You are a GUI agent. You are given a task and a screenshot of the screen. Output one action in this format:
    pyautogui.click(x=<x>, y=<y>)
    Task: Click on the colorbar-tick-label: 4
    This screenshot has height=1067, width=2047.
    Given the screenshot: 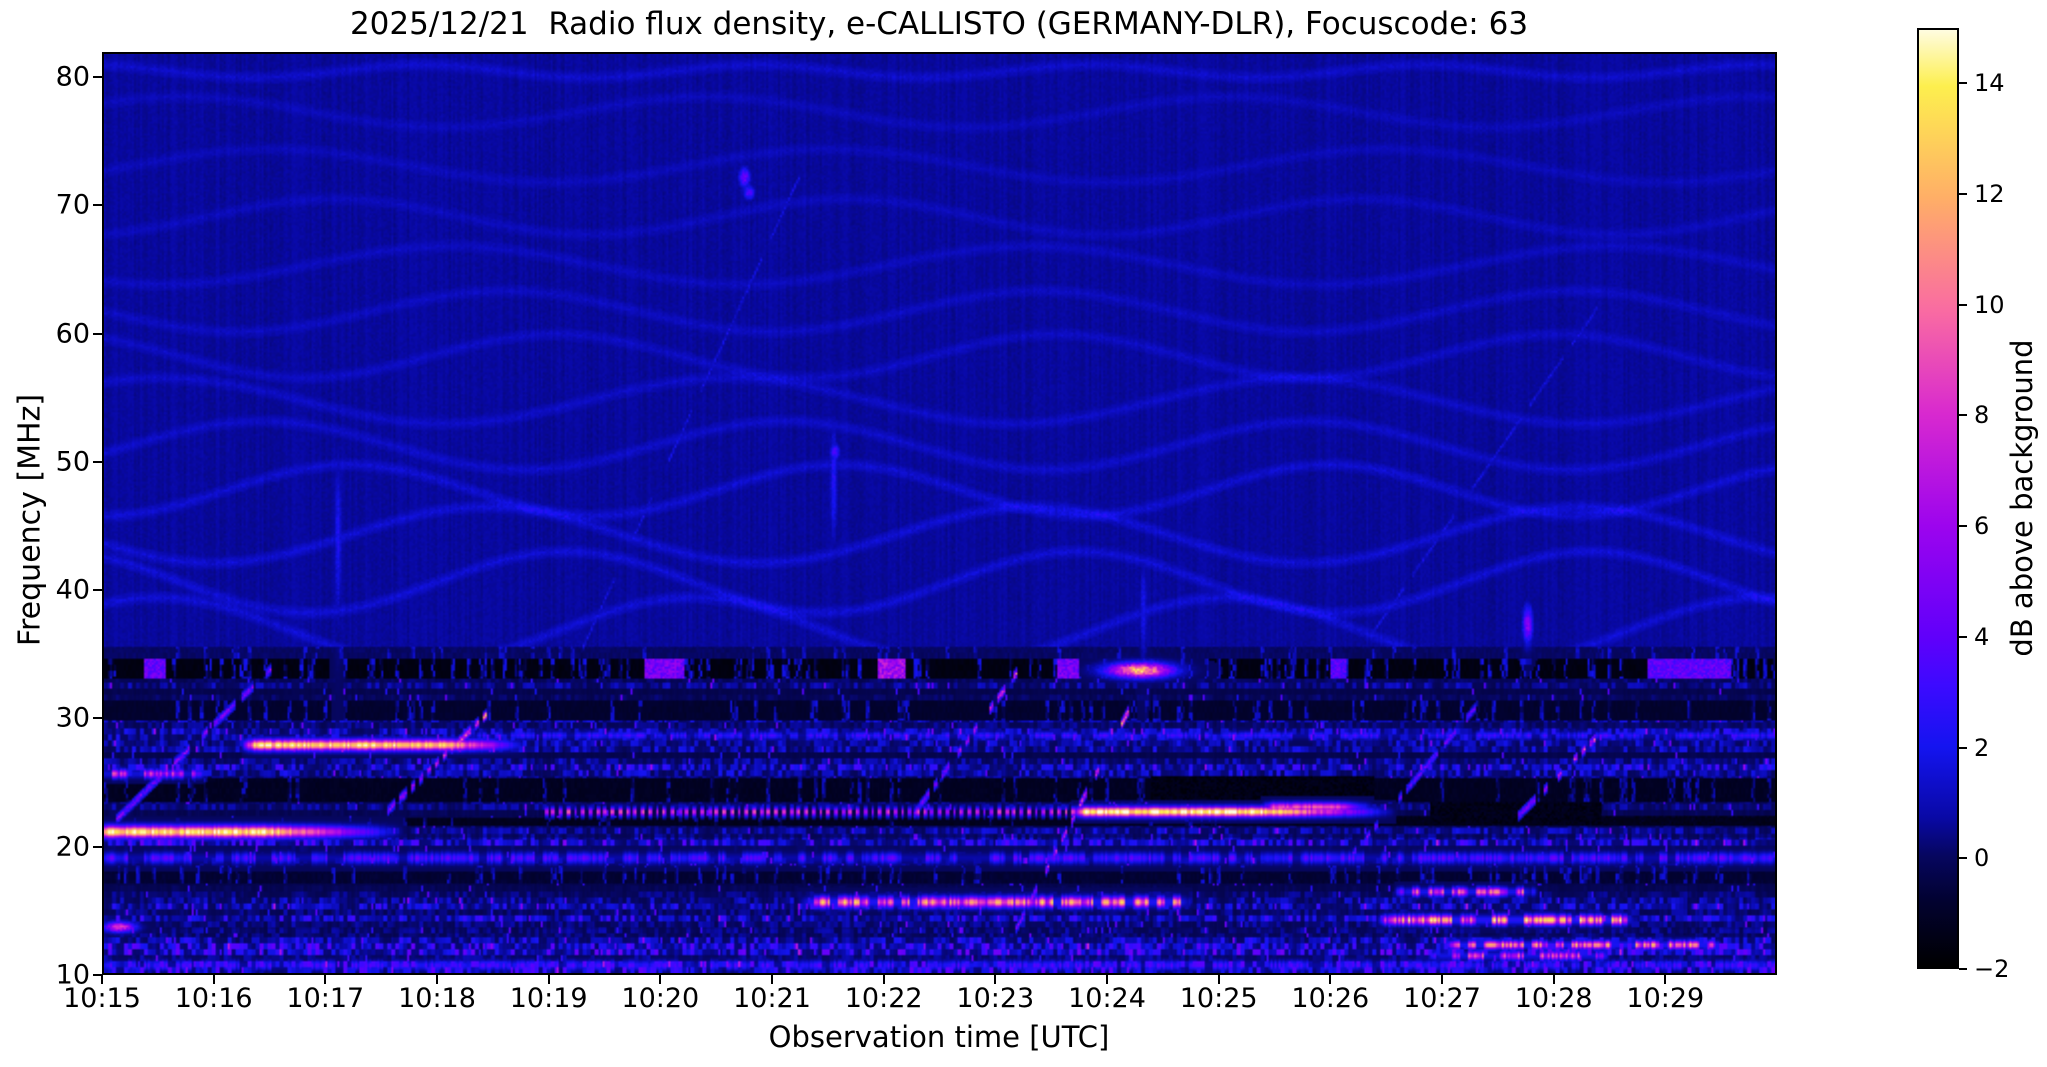 What is the action you would take?
    pyautogui.click(x=1982, y=636)
    